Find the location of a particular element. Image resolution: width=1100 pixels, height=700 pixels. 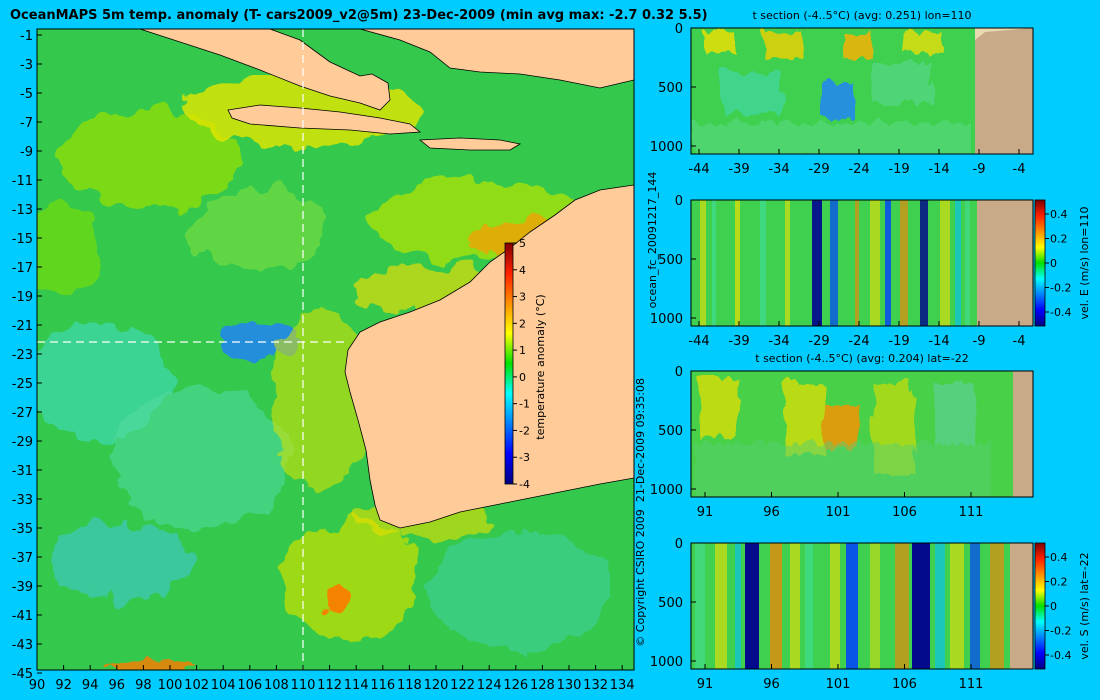

lat-tick-label: -31 is located at coordinates (22, 471).